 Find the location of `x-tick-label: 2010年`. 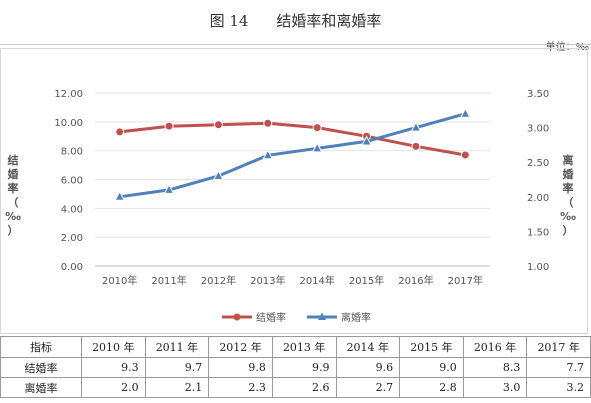

x-tick-label: 2010年 is located at coordinates (119, 280).